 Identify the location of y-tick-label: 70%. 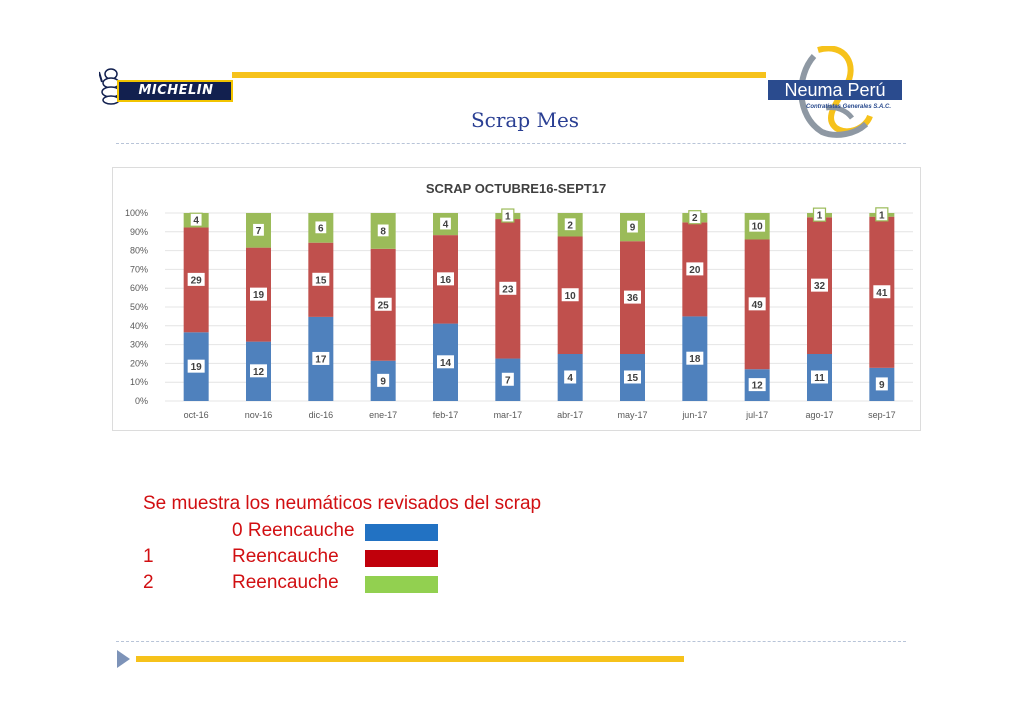
(139, 269).